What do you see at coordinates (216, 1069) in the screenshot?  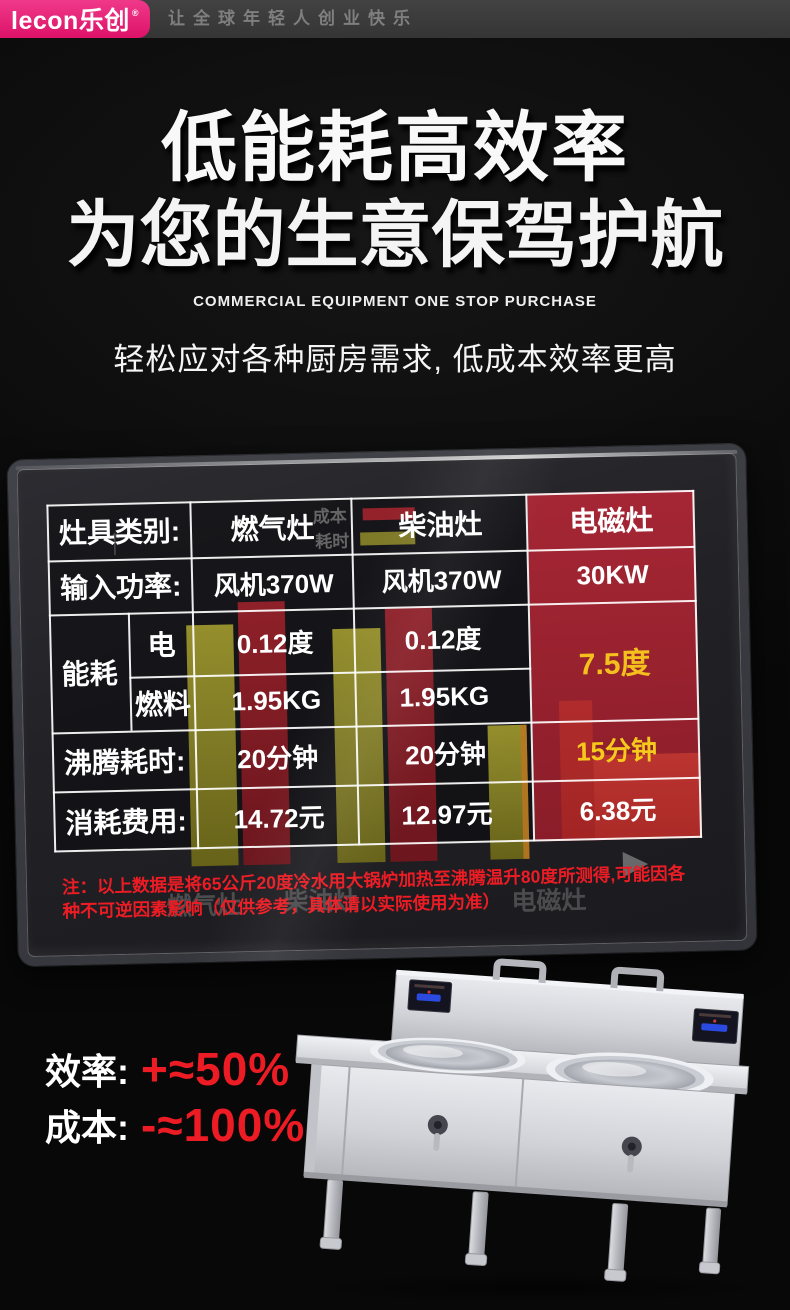 I see `stat-efficiency-value: +≈50%` at bounding box center [216, 1069].